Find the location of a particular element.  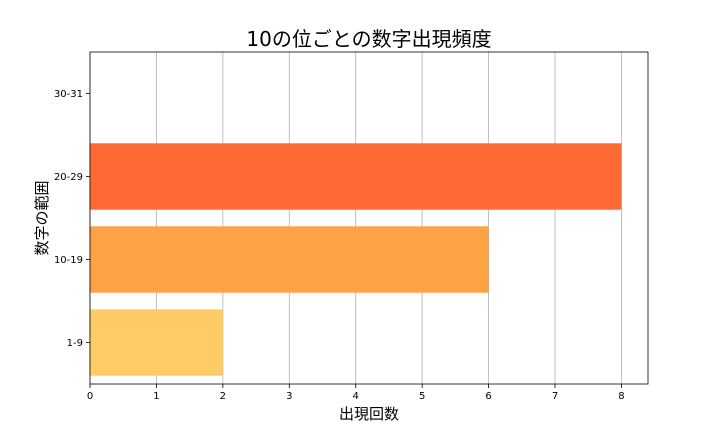

y-axis-label: 数字の範囲 is located at coordinates (42, 217).